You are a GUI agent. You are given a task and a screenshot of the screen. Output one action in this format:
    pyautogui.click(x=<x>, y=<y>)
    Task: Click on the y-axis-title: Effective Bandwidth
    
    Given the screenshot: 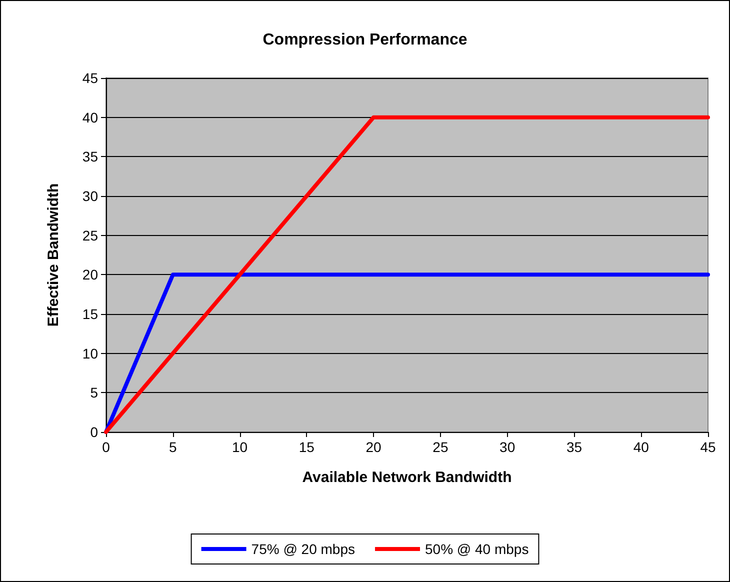 What is the action you would take?
    pyautogui.click(x=53, y=255)
    